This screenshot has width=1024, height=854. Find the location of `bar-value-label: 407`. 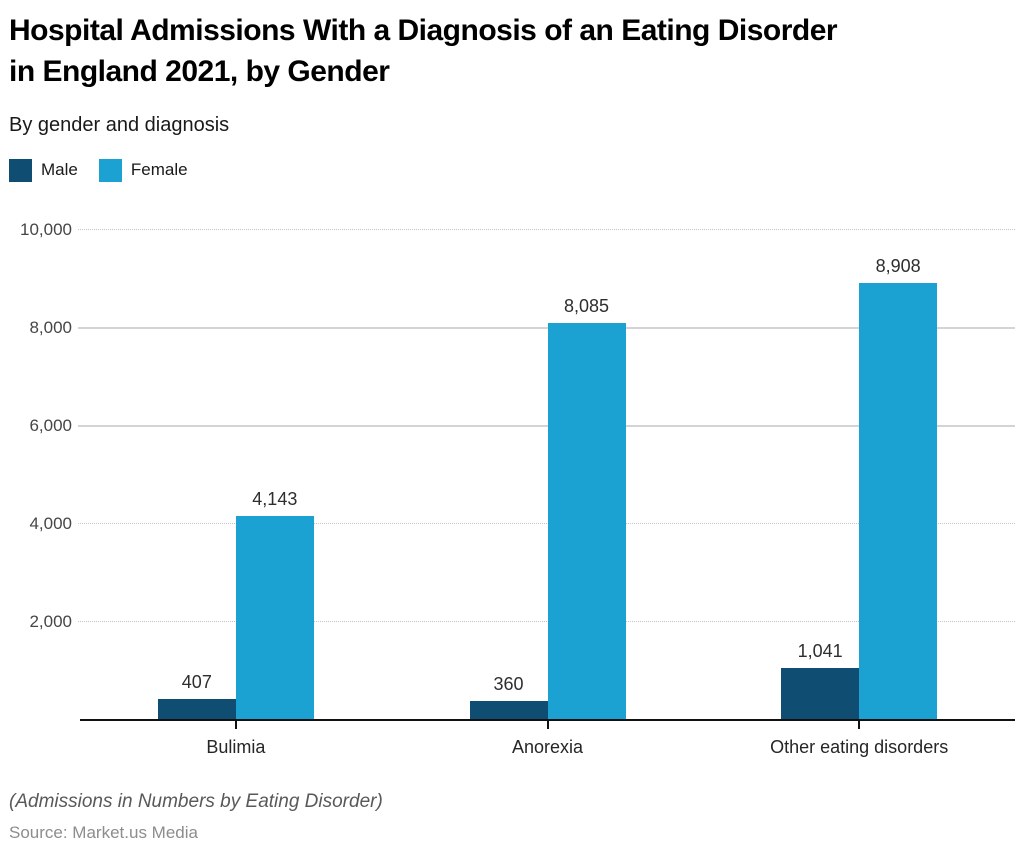

bar-value-label: 407 is located at coordinates (196, 682).